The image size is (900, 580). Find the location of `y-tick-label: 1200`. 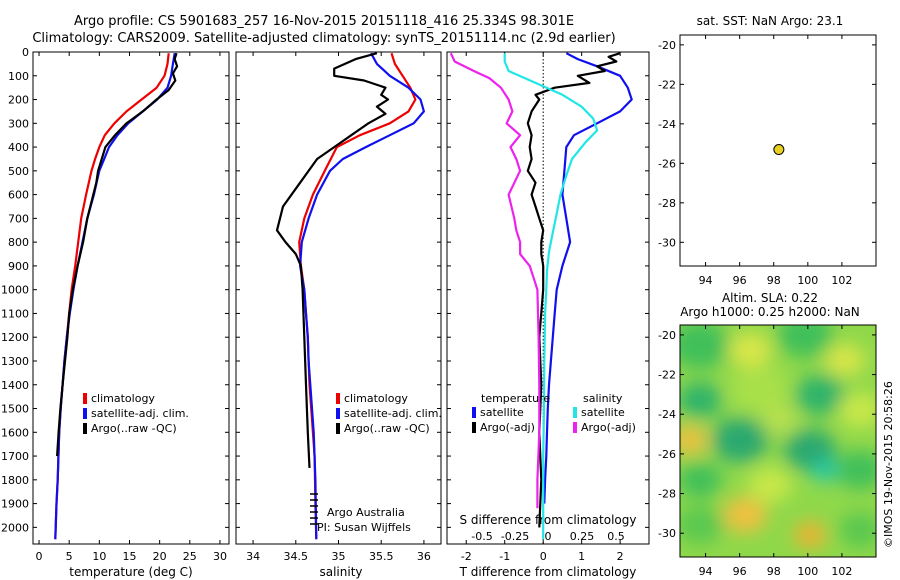

y-tick-label: 1200 is located at coordinates (15, 337).